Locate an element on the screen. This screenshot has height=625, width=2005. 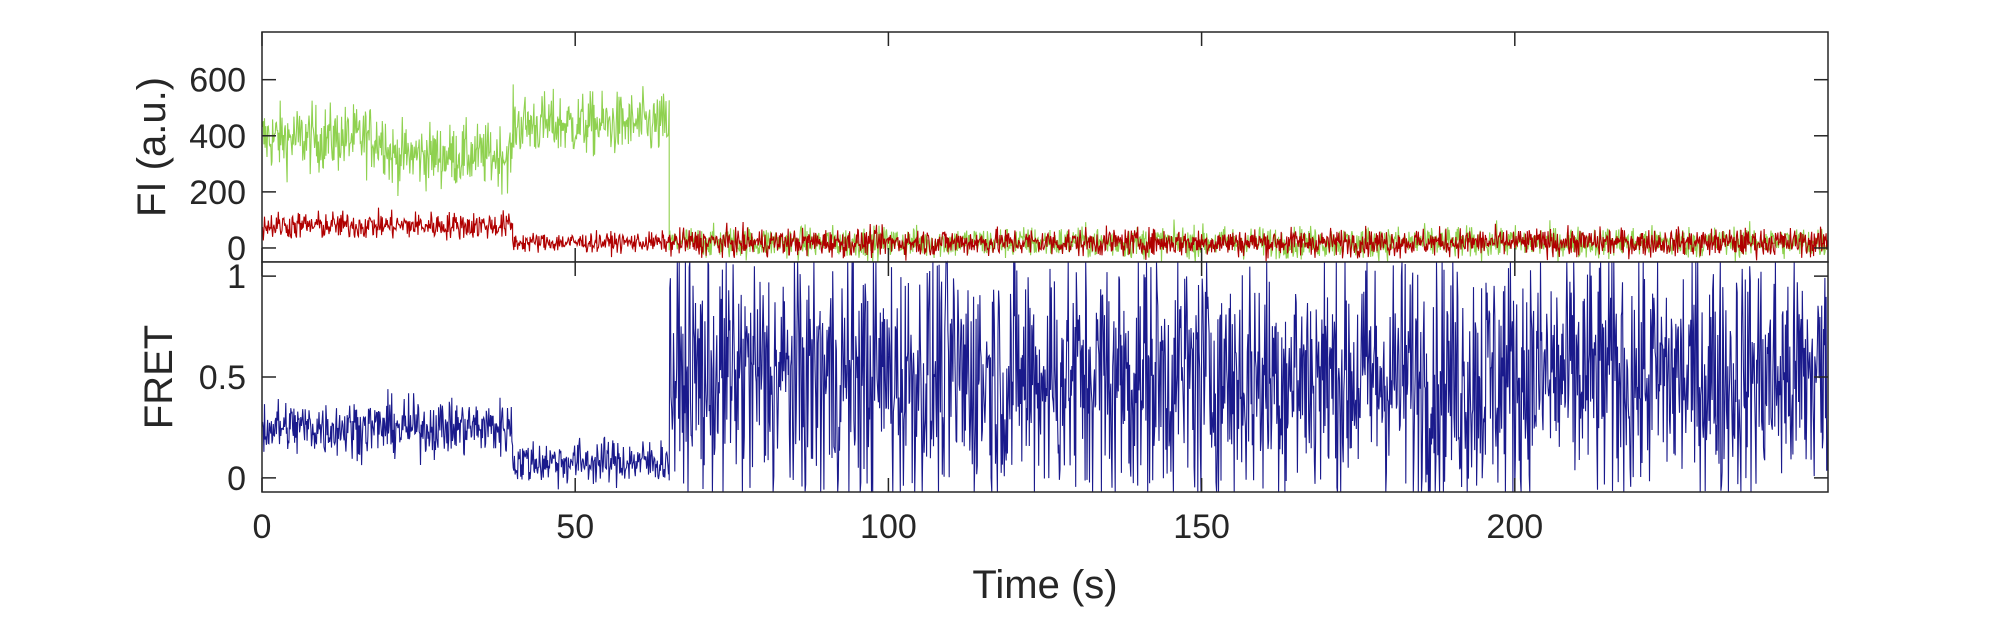
fret-xtick-label-4: 200 is located at coordinates (1514, 527).